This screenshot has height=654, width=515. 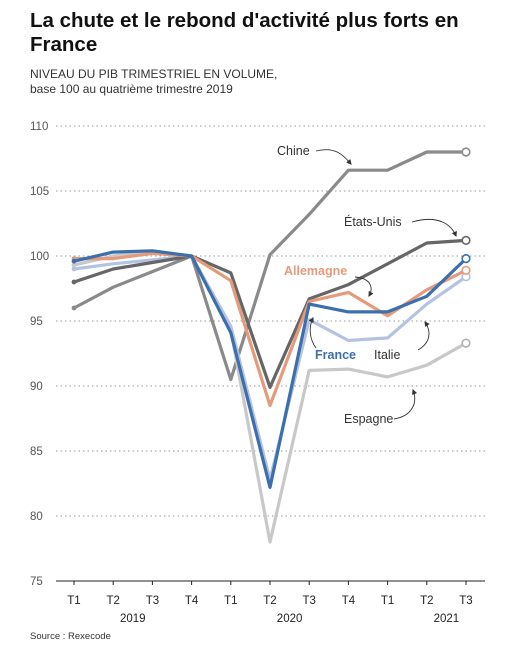 What do you see at coordinates (293, 151) in the screenshot?
I see `series-label-chine: Chine` at bounding box center [293, 151].